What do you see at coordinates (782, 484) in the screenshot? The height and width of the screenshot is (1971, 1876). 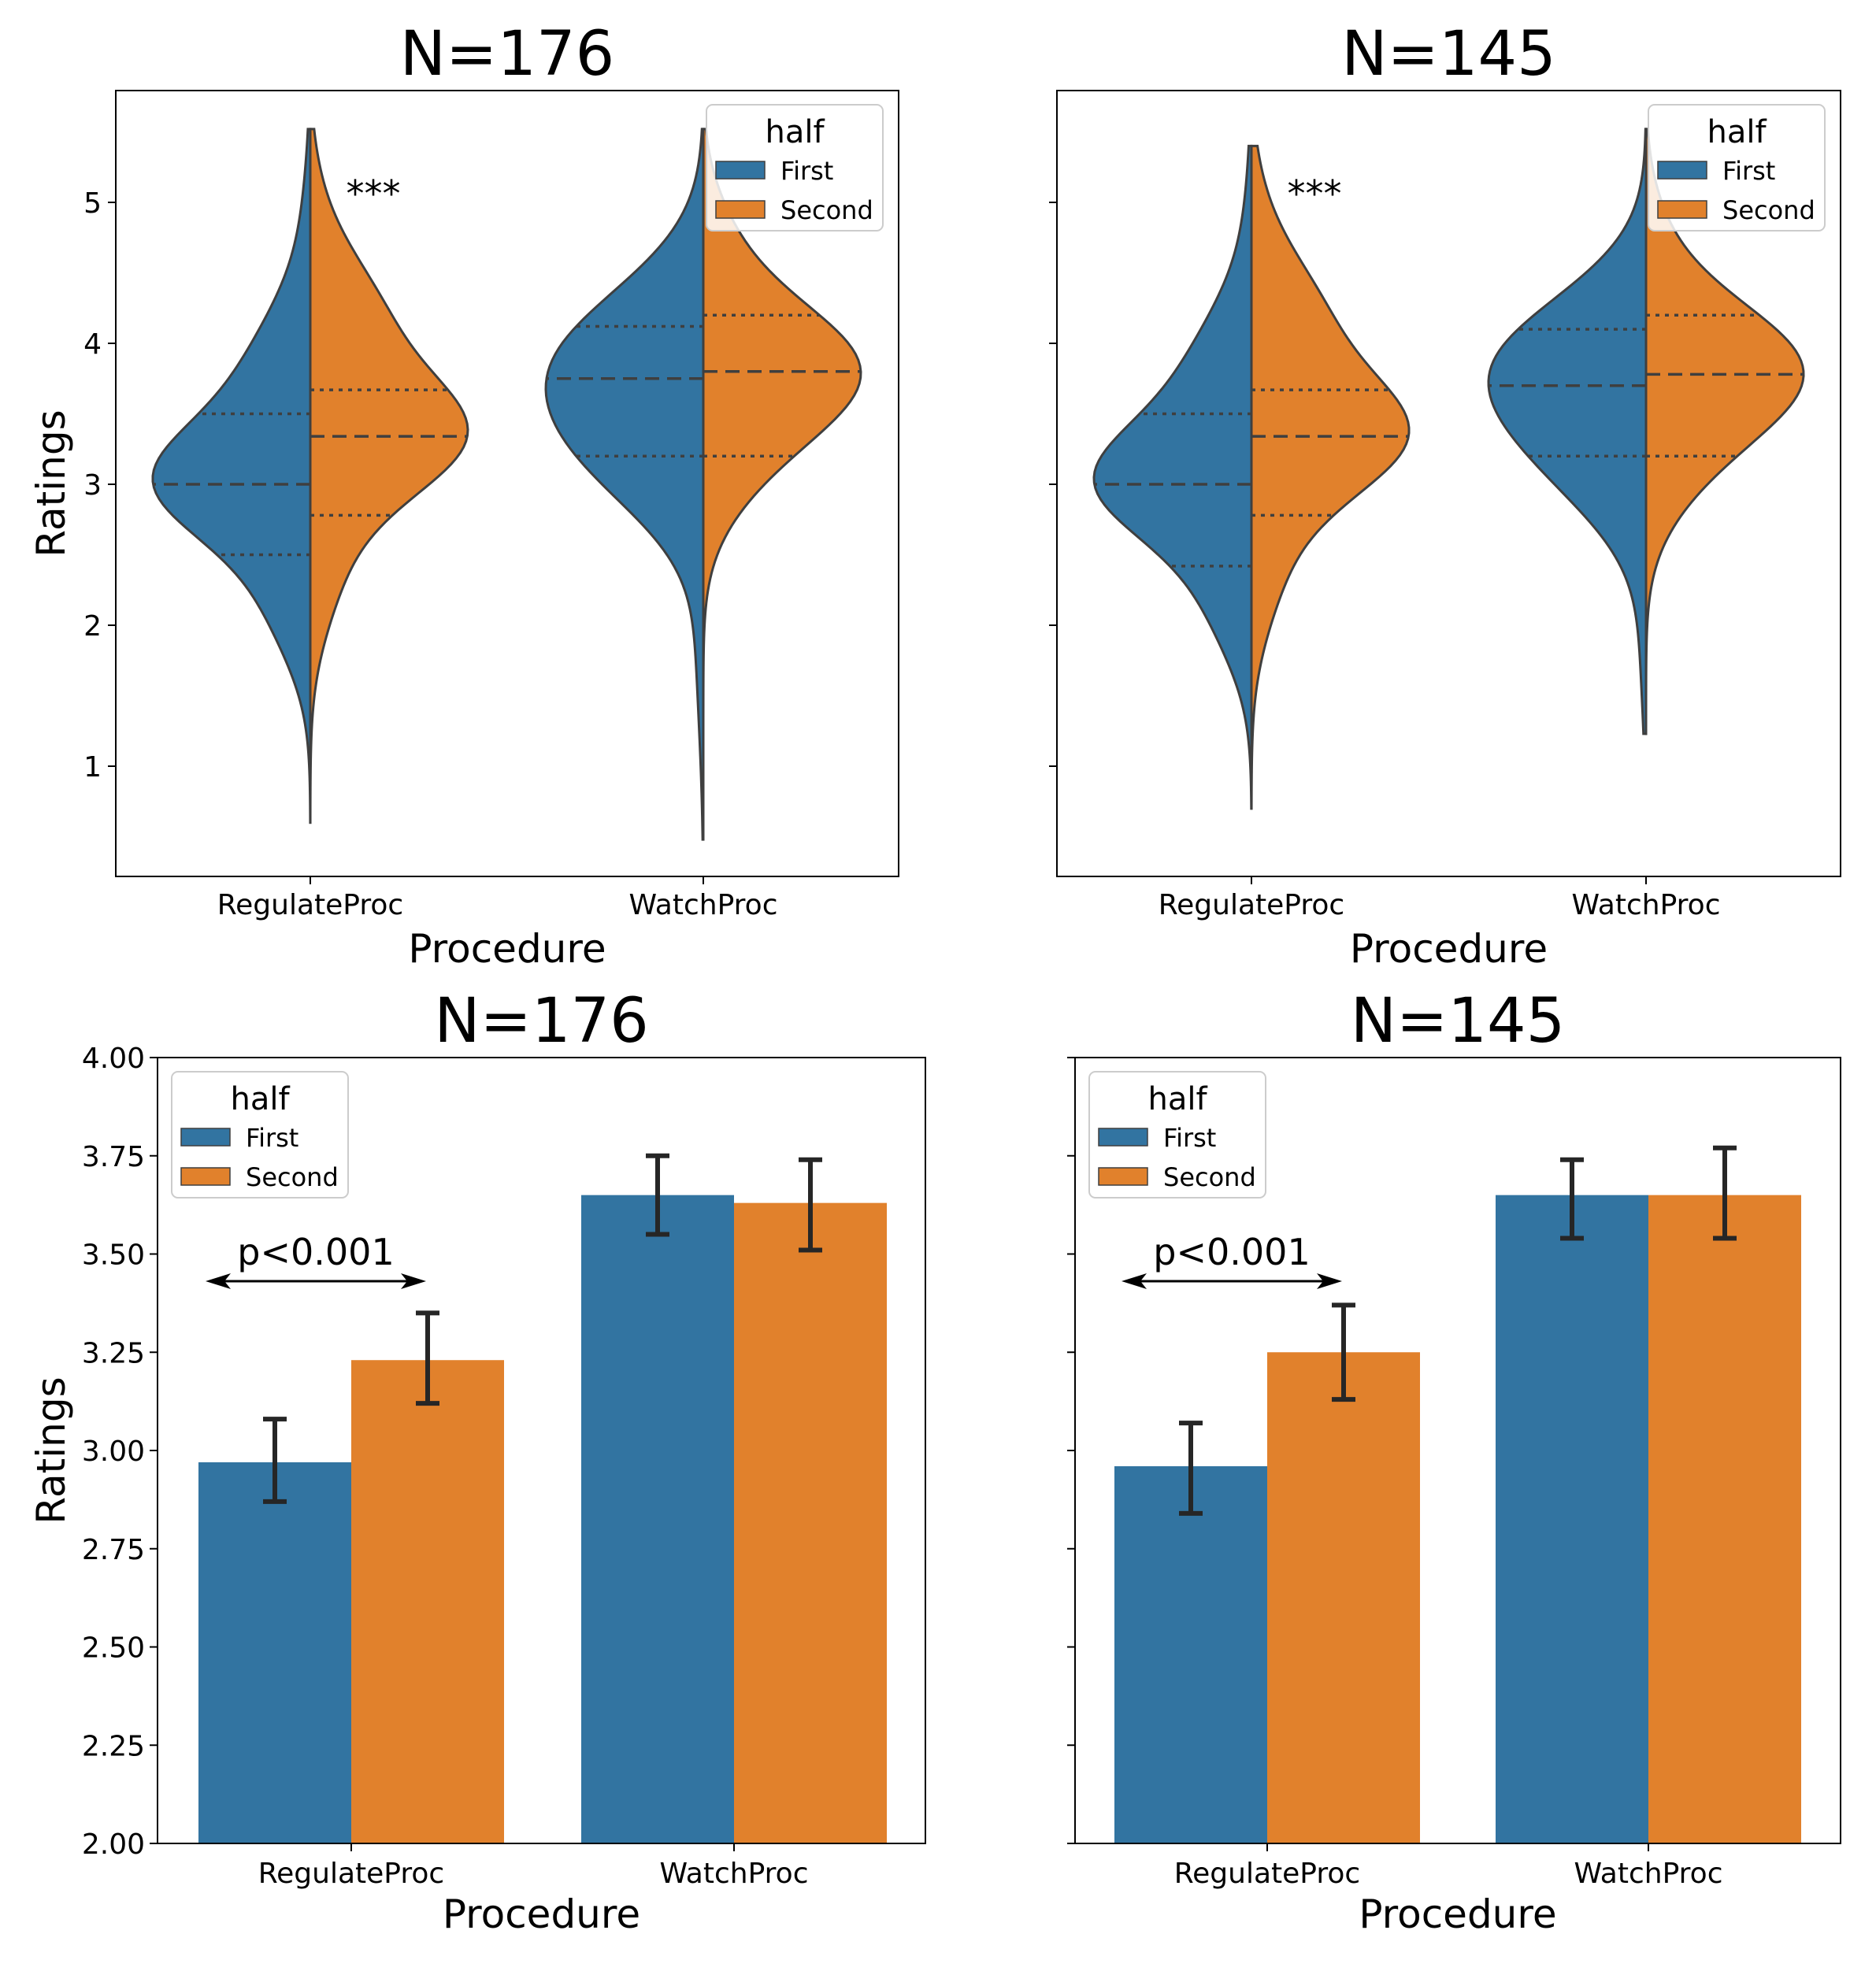 I see `violin-second-watchproc` at bounding box center [782, 484].